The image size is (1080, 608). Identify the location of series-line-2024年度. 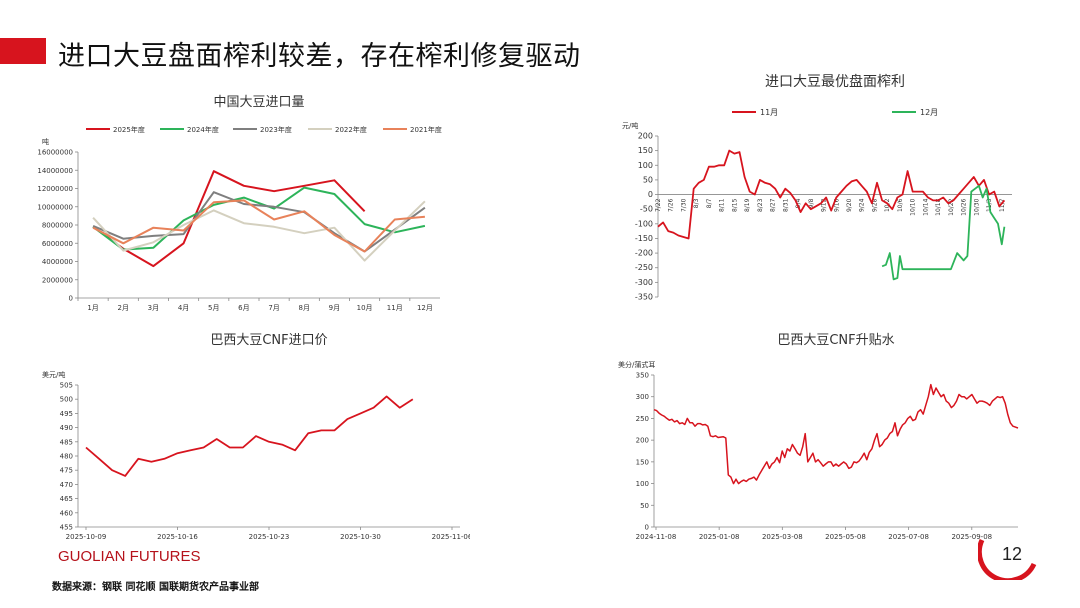
(259, 218).